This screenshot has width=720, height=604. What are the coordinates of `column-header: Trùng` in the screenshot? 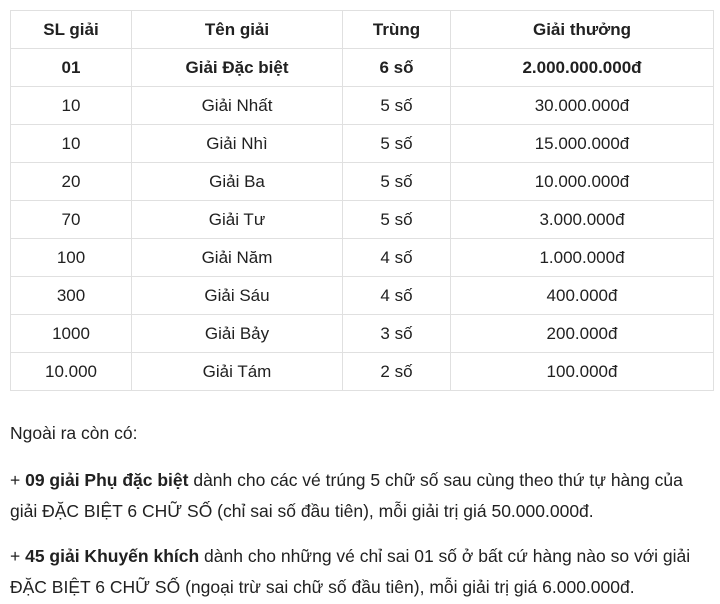 It's located at (396, 29).